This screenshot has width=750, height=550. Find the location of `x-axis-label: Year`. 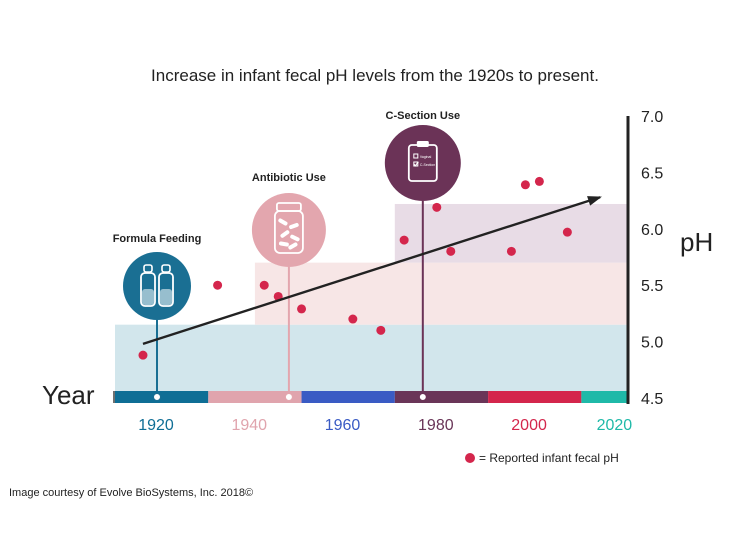

x-axis-label: Year is located at coordinates (68, 395).